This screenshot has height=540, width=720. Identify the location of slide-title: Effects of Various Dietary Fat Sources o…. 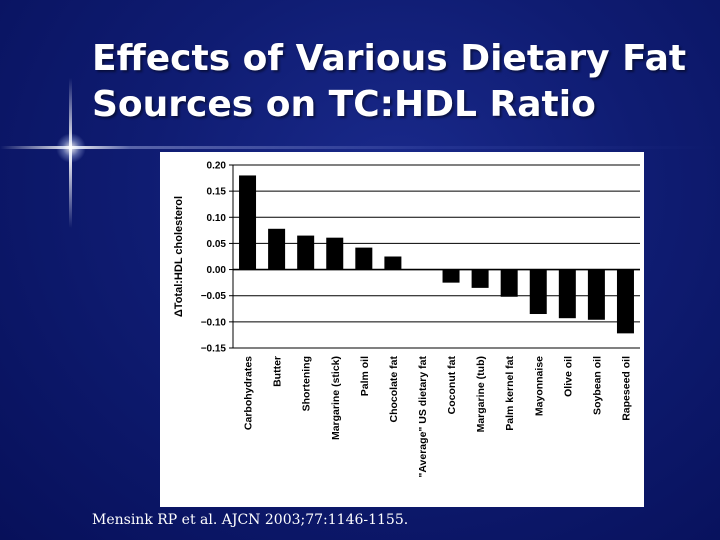
(389, 81).